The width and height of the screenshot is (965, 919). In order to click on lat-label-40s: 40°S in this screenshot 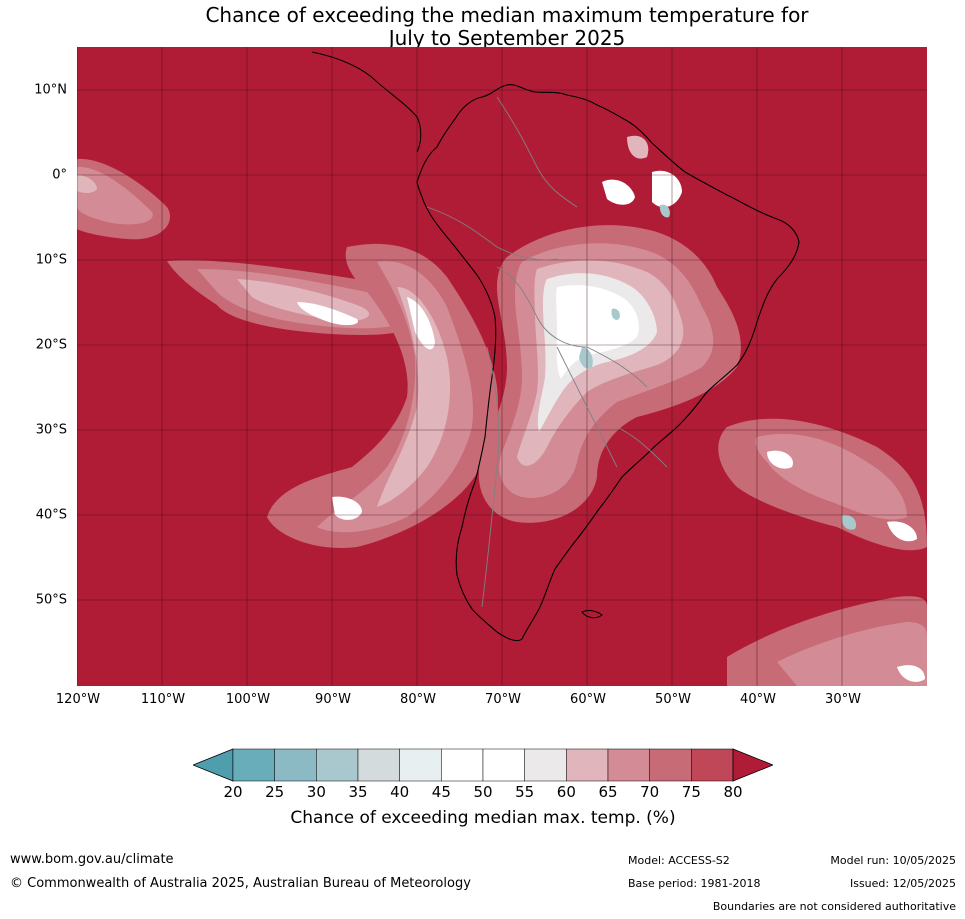, I will do `click(51, 515)`.